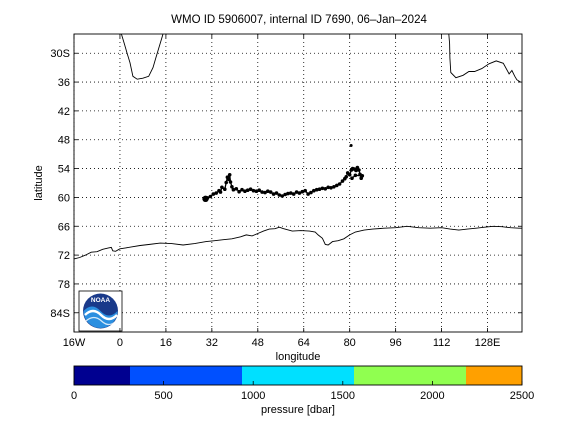 The height and width of the screenshot is (432, 576). What do you see at coordinates (74, 343) in the screenshot?
I see `x-tick-label: 16W` at bounding box center [74, 343].